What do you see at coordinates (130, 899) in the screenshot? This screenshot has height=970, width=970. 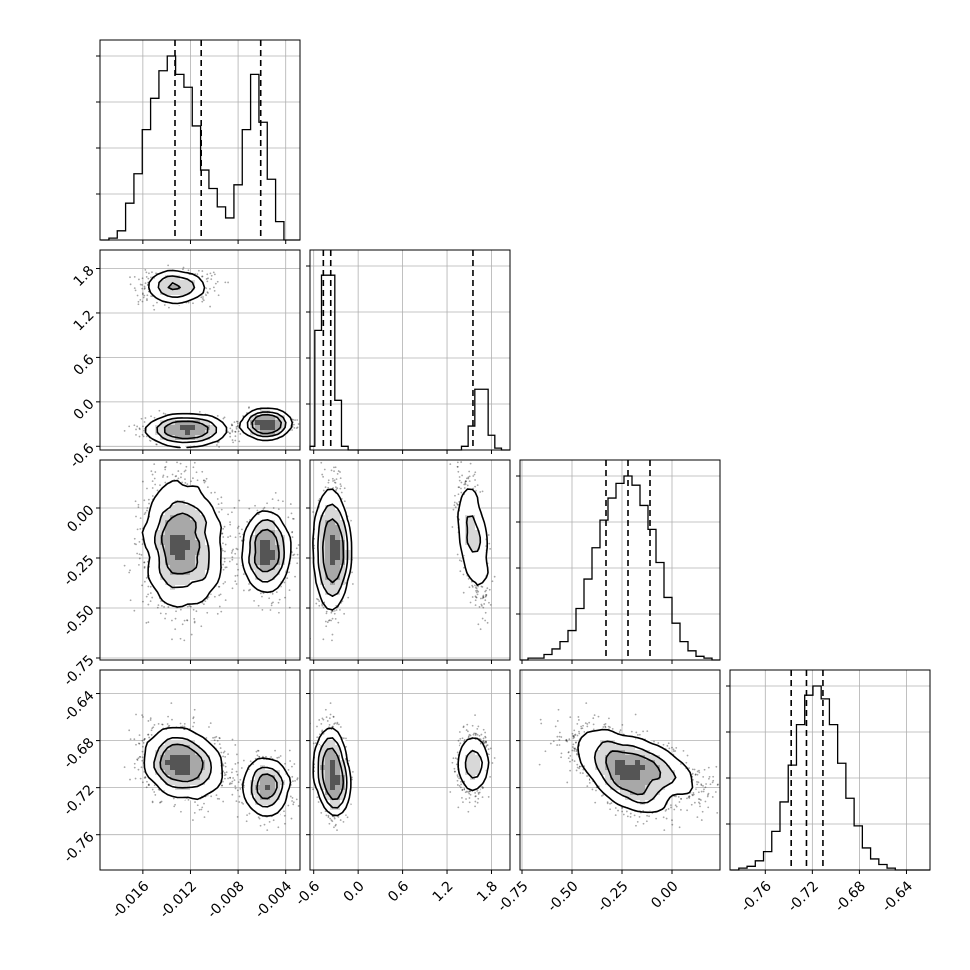 I see `x-tick-label: -0.016` at bounding box center [130, 899].